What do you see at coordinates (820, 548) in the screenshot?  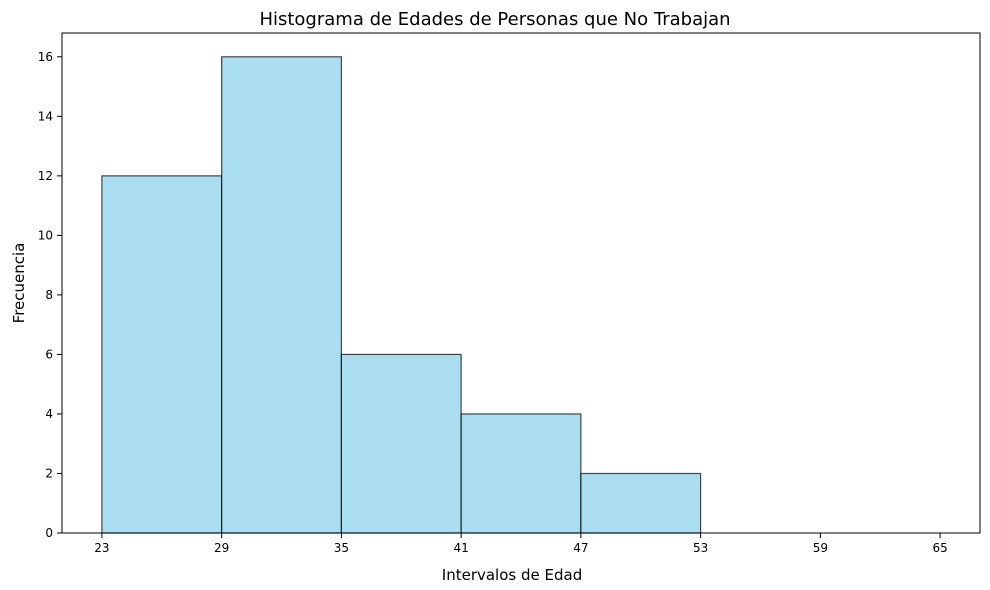 I see `x-tick-label: 59` at bounding box center [820, 548].